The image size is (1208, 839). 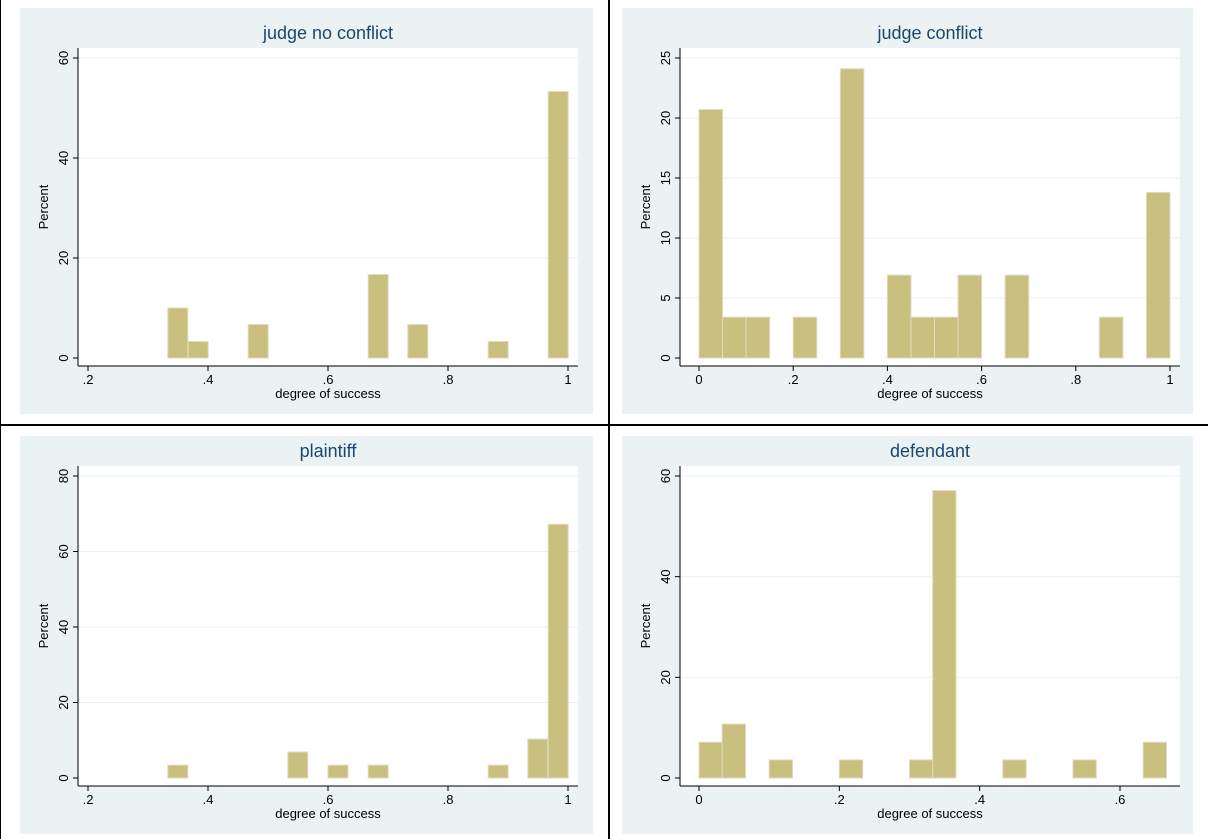 What do you see at coordinates (0, 419) in the screenshot?
I see `left-border` at bounding box center [0, 419].